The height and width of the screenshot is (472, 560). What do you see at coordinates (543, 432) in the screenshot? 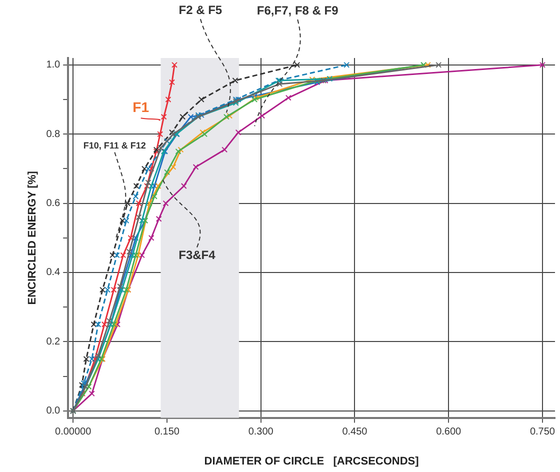
I see `x-tick-label: 0.750` at bounding box center [543, 432].